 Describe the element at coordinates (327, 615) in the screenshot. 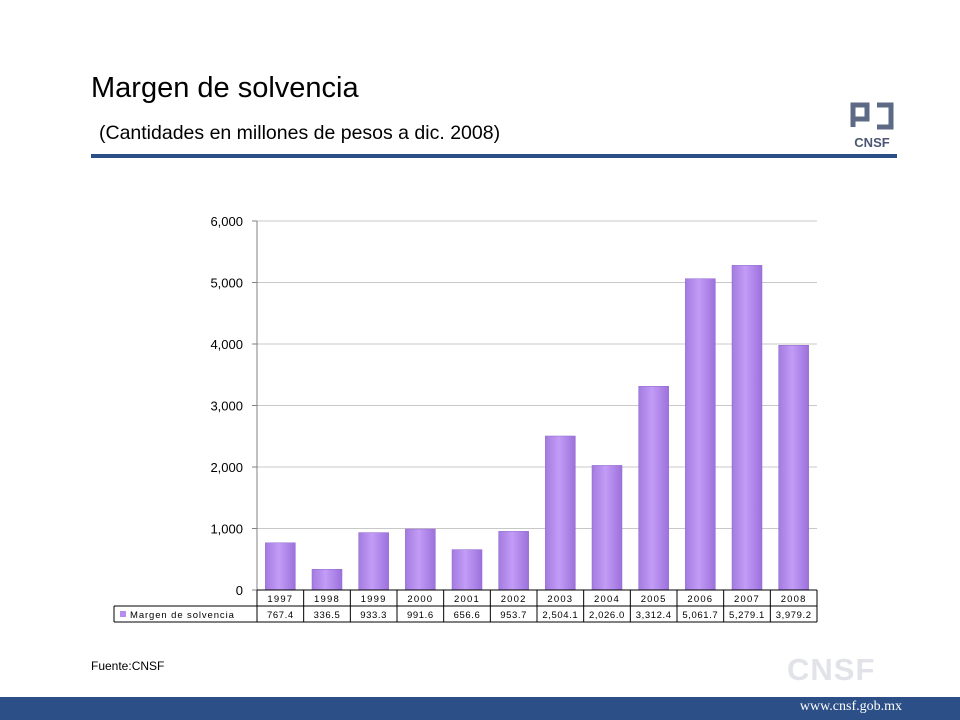

I see `data-label: 336.5` at that location.